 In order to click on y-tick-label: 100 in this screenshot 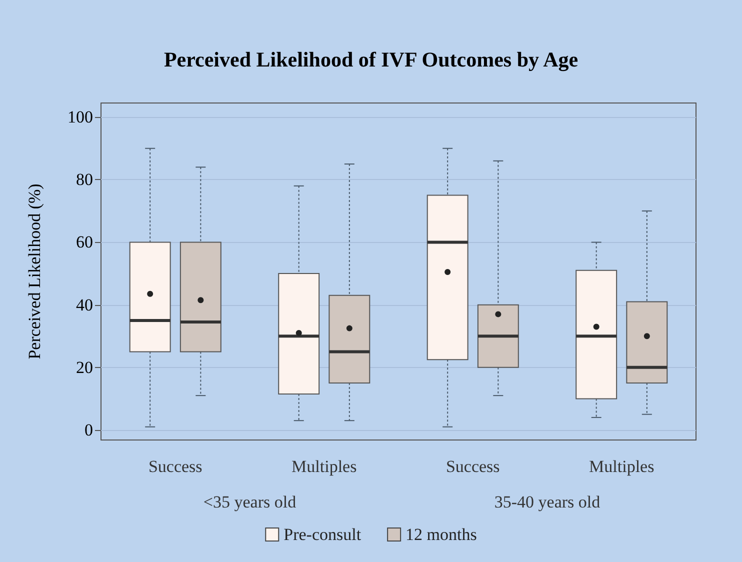, I will do `click(80, 117)`.